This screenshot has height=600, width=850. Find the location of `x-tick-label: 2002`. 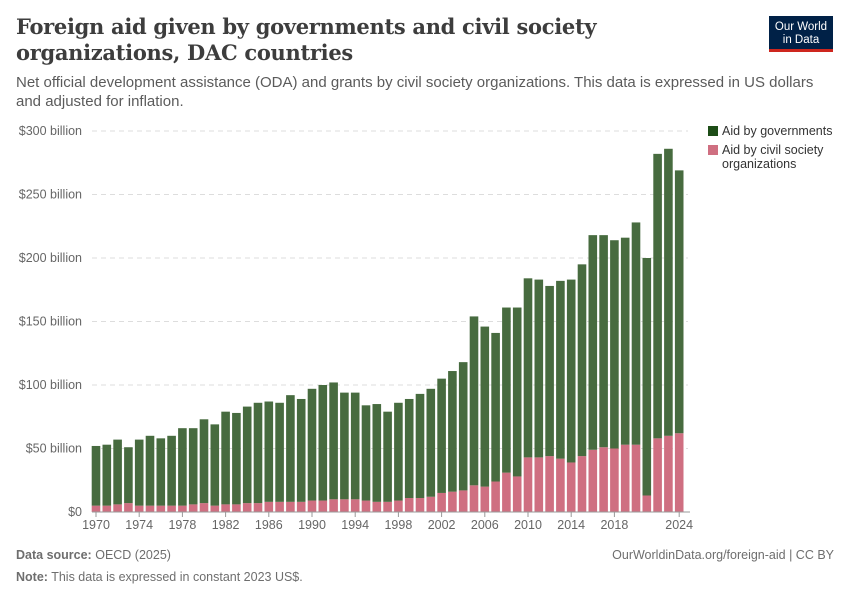

x-tick-label: 2002 is located at coordinates (442, 525).